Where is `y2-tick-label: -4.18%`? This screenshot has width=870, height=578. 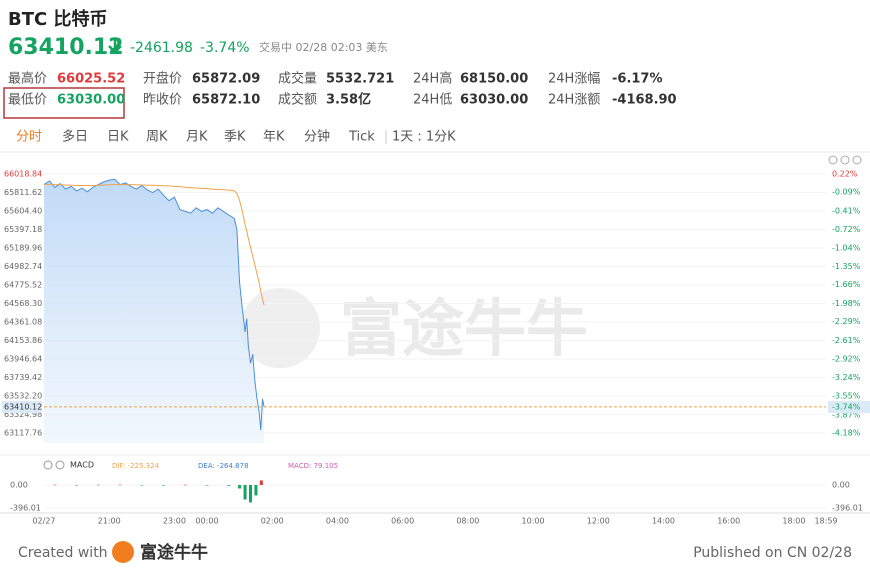
y2-tick-label: -4.18% is located at coordinates (846, 433).